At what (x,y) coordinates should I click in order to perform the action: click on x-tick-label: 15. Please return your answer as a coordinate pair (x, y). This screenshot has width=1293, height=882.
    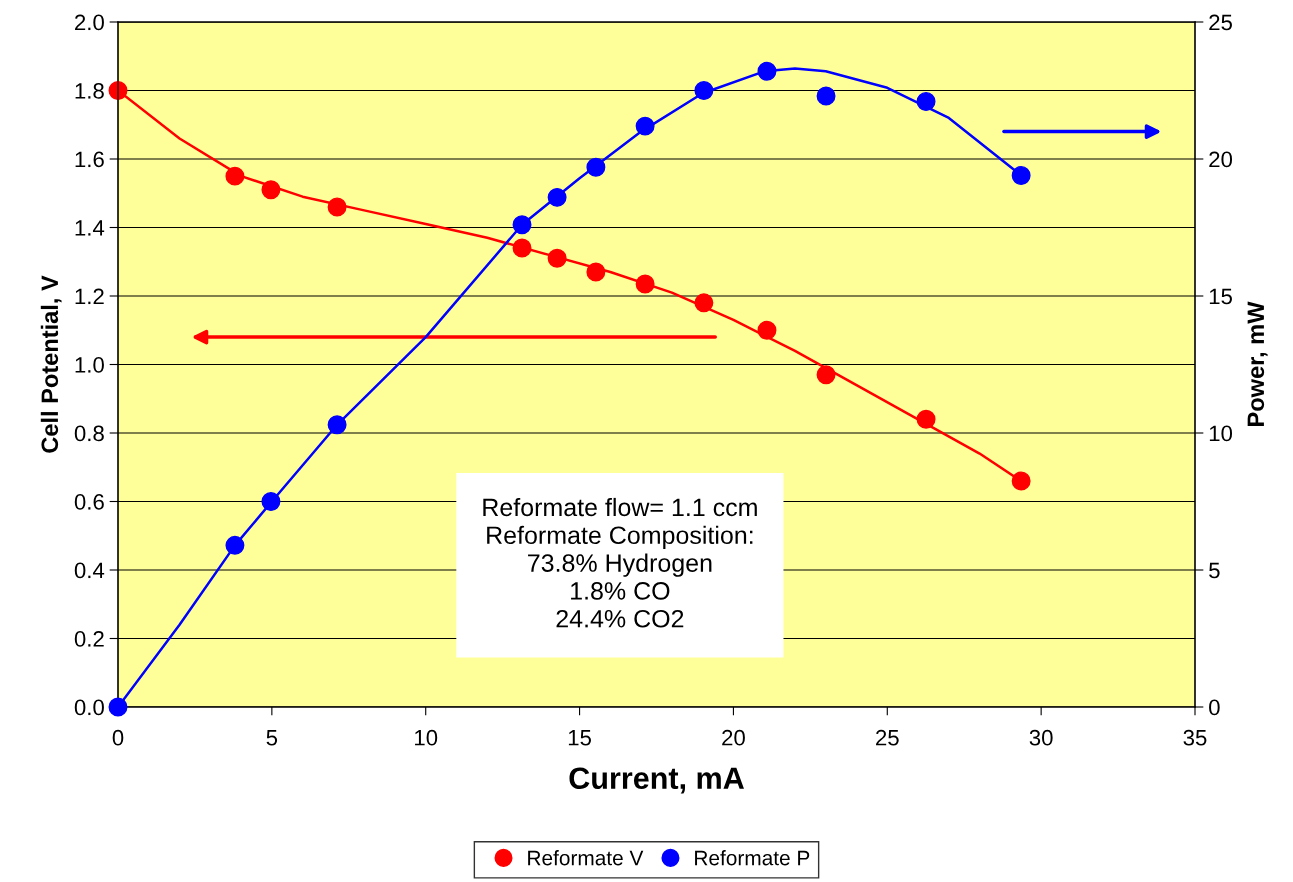
    Looking at the image, I should click on (579, 738).